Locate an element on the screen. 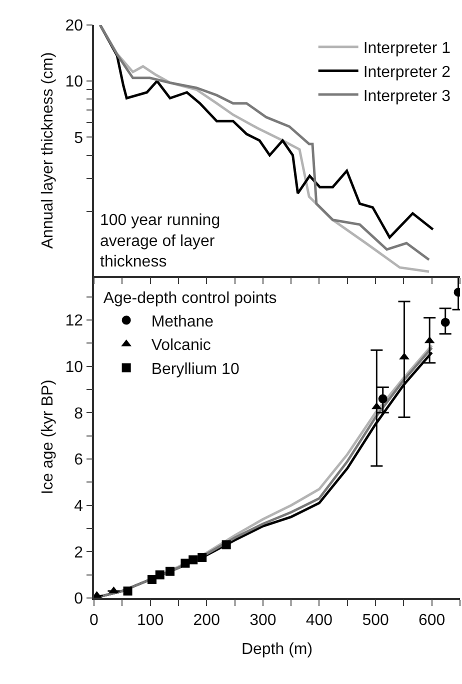 This screenshot has width=462, height=684. x-tick-label: 0 is located at coordinates (94, 620).